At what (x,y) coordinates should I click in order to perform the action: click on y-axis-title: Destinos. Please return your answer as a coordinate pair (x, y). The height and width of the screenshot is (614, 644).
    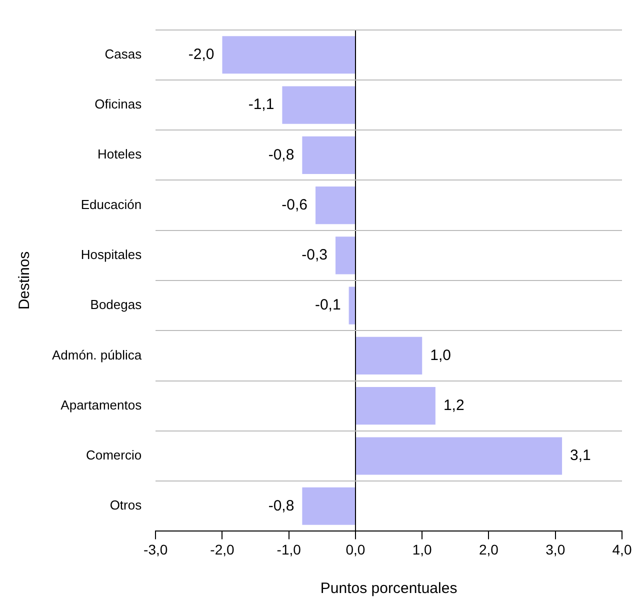
    Looking at the image, I should click on (25, 280).